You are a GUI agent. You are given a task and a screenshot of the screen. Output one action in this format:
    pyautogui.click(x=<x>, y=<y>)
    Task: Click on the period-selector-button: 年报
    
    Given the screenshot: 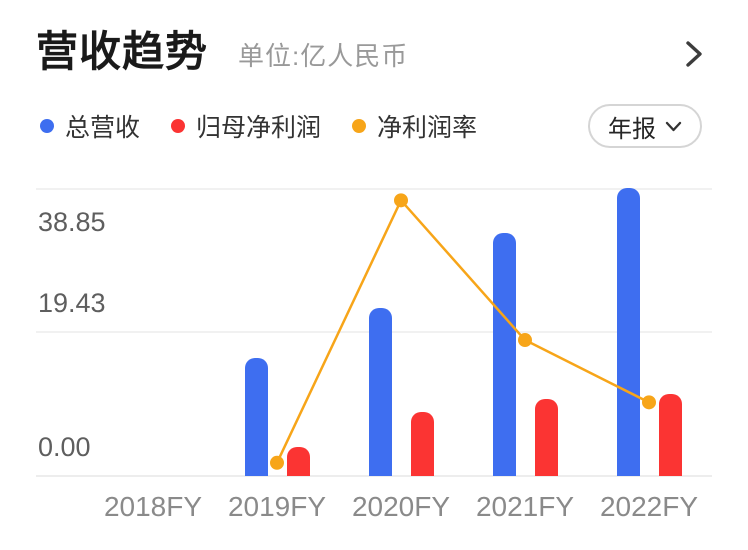 What is the action you would take?
    pyautogui.click(x=645, y=126)
    